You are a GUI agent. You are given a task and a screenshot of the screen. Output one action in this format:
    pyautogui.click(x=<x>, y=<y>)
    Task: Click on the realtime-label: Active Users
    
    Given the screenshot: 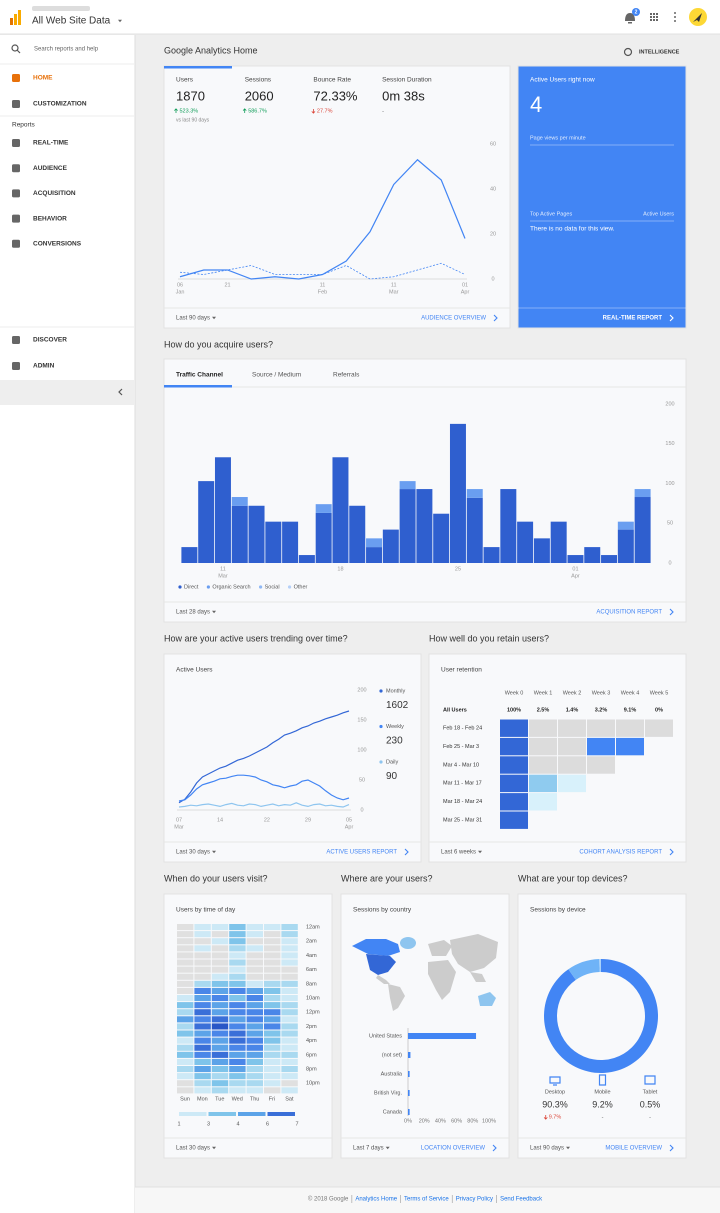 What is the action you would take?
    pyautogui.click(x=658, y=214)
    